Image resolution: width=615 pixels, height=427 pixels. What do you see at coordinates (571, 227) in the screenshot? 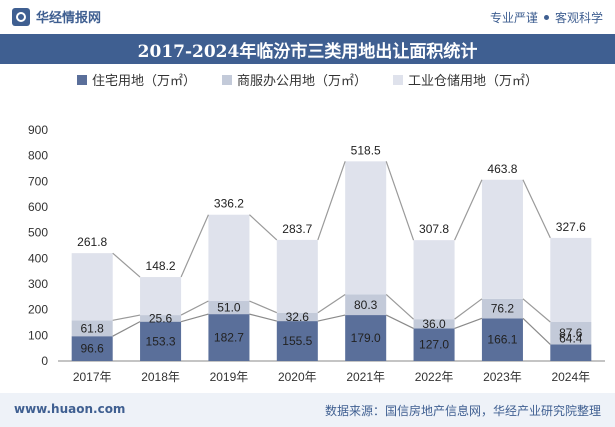
I see `data-label: 327.6` at bounding box center [571, 227].